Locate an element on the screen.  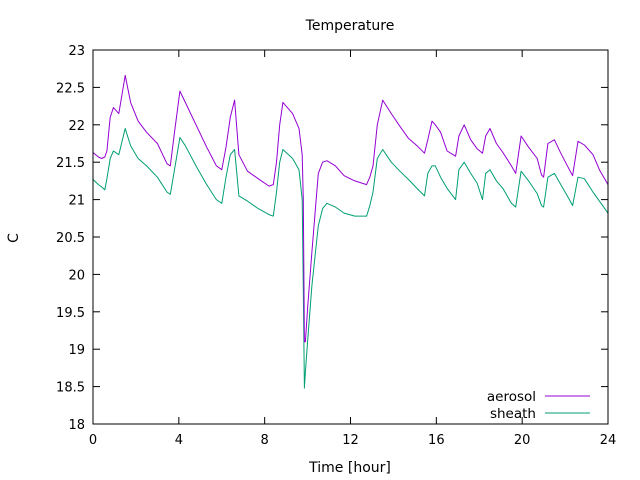
y-tick-label: 20 is located at coordinates (76, 275).